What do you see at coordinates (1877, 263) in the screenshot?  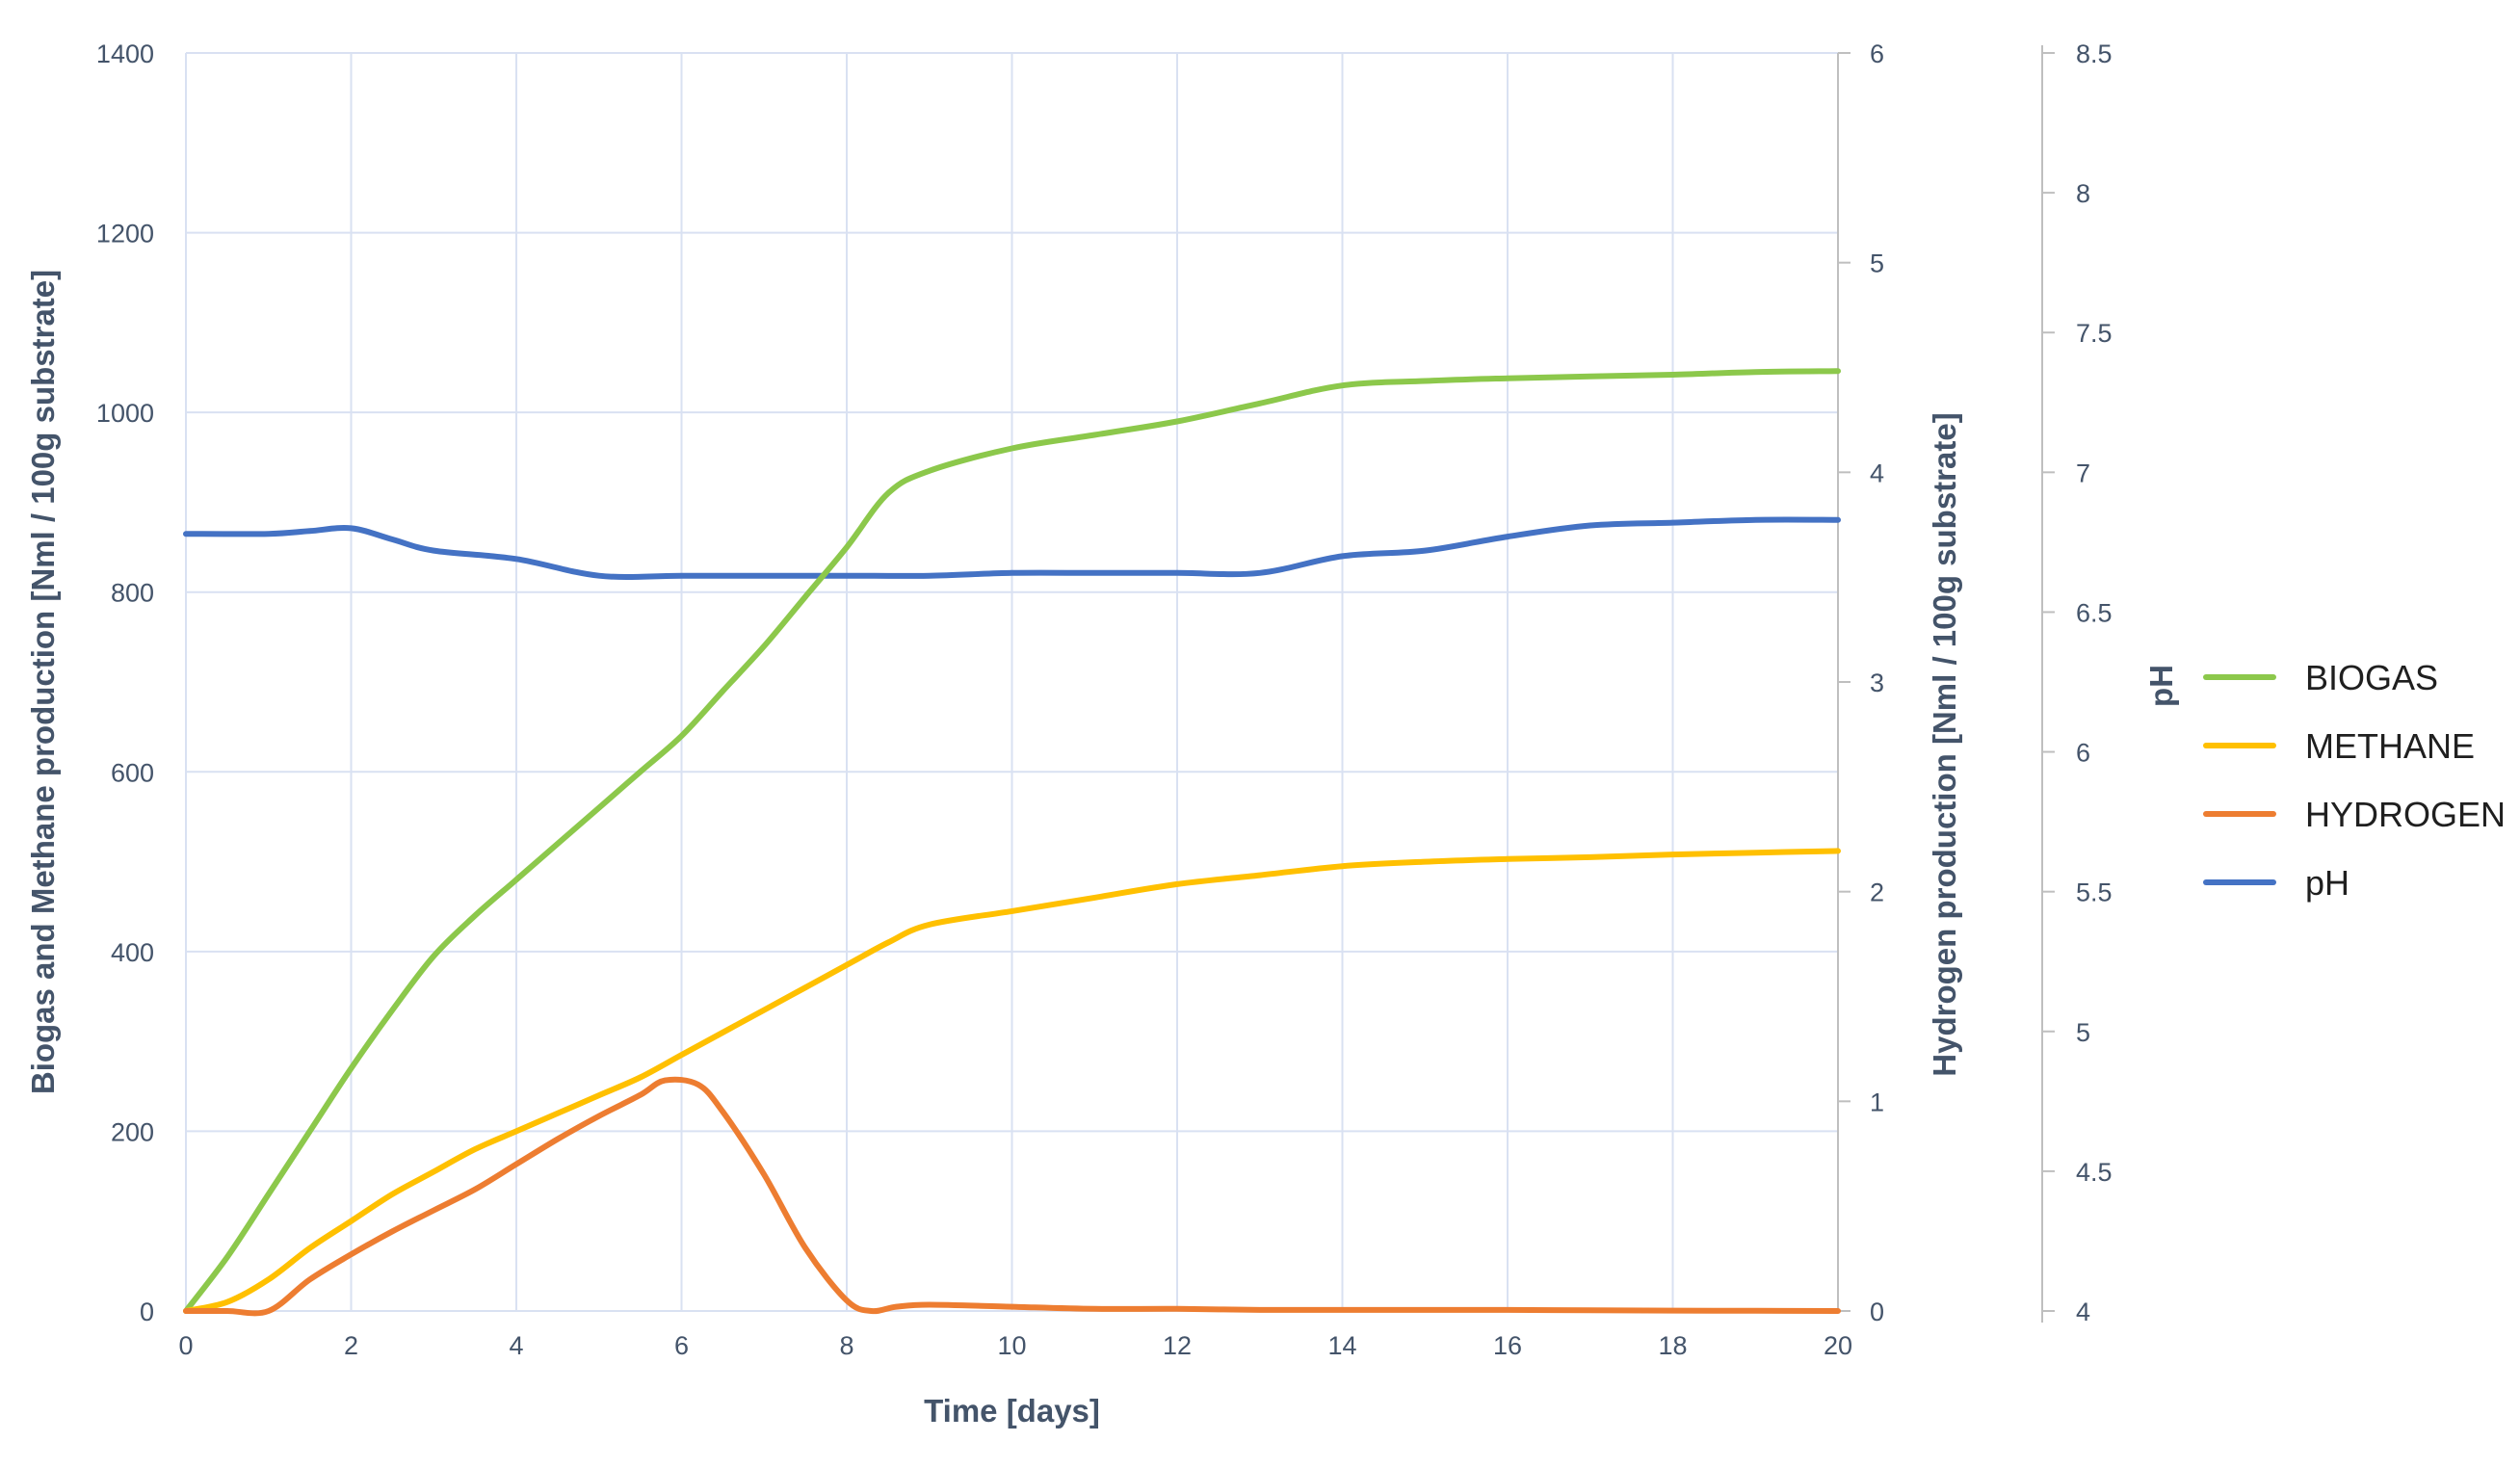 I see `y-right-tick-label: 5` at bounding box center [1877, 263].